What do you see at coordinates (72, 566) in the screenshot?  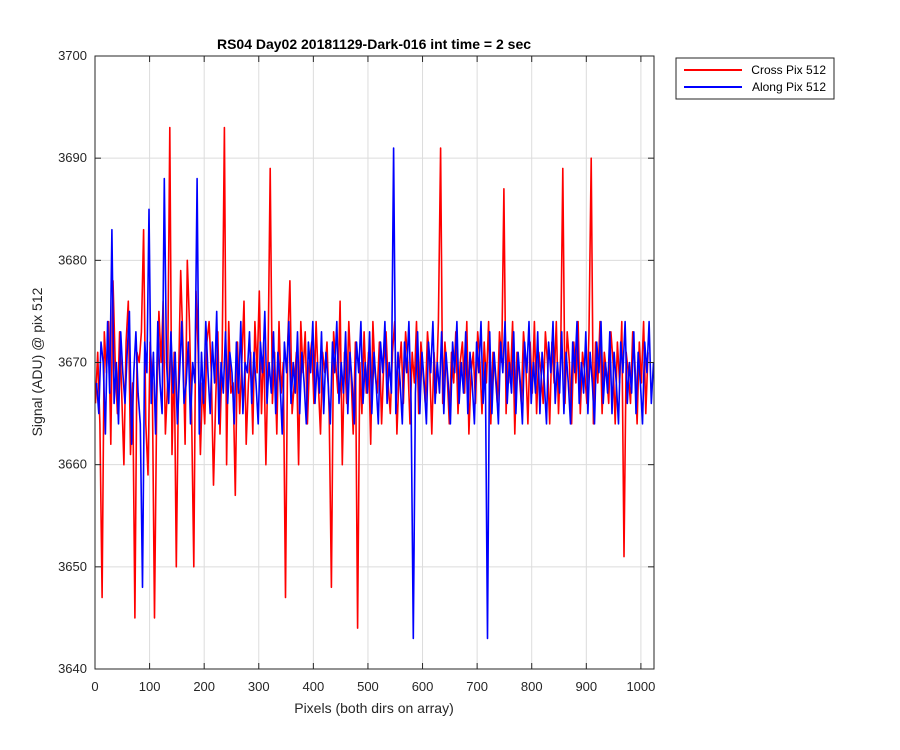 I see `y-tick-label: 3650` at bounding box center [72, 566].